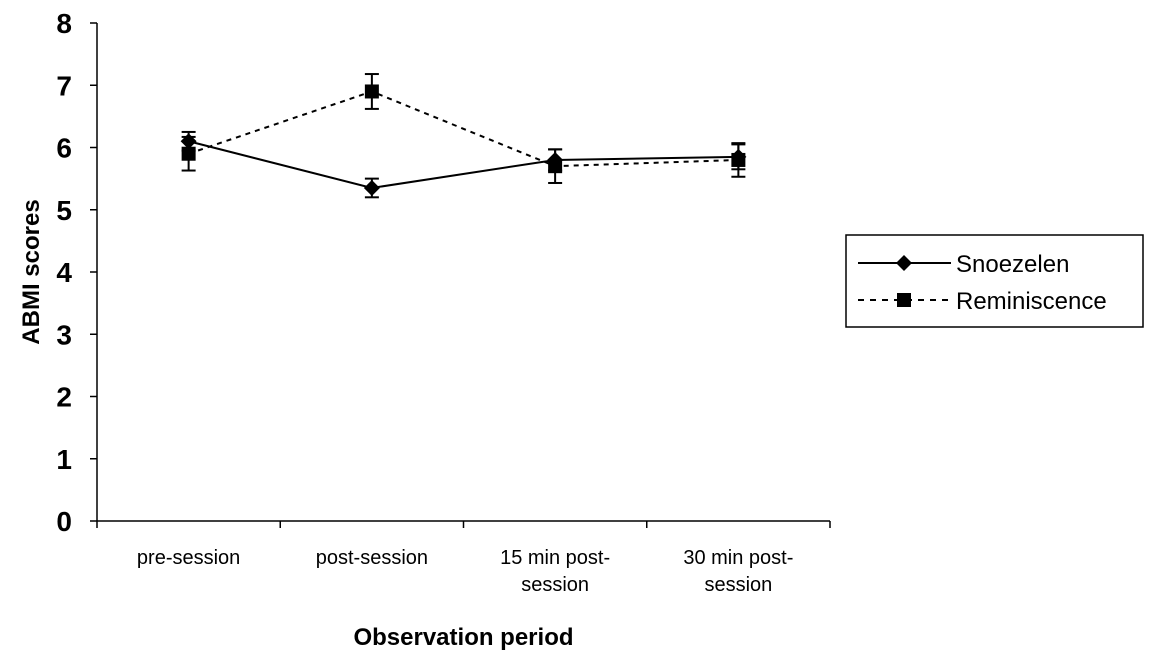  What do you see at coordinates (1012, 264) in the screenshot?
I see `legend-label: Snoezelen` at bounding box center [1012, 264].